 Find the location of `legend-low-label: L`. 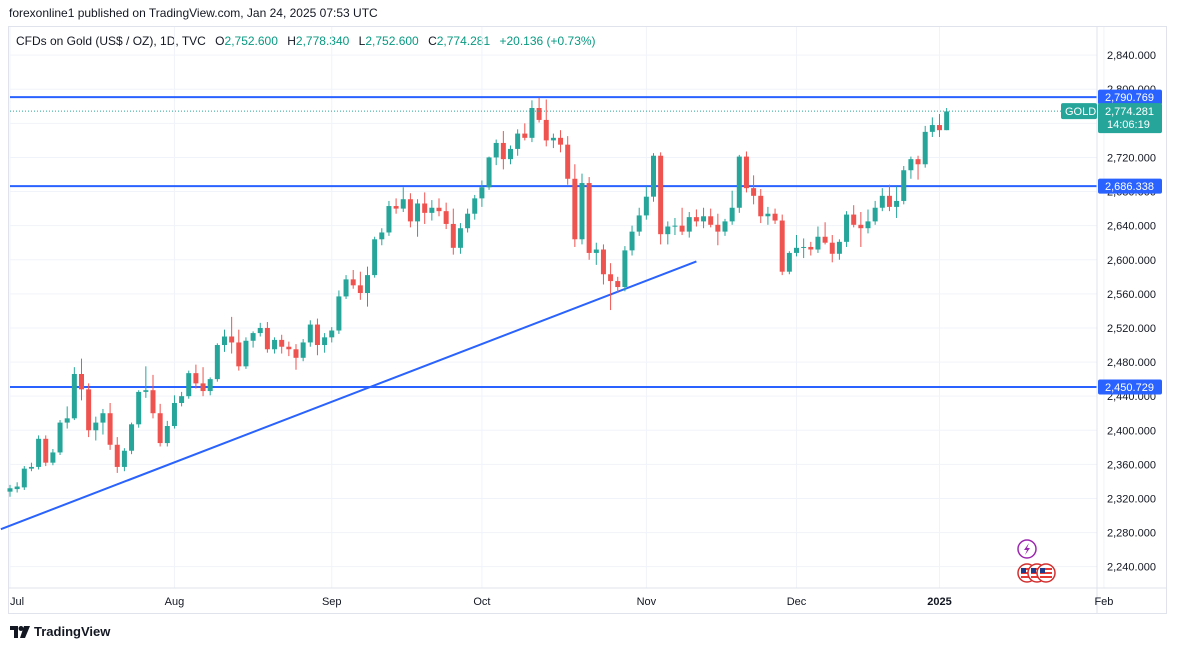

legend-low-label: L is located at coordinates (362, 41).